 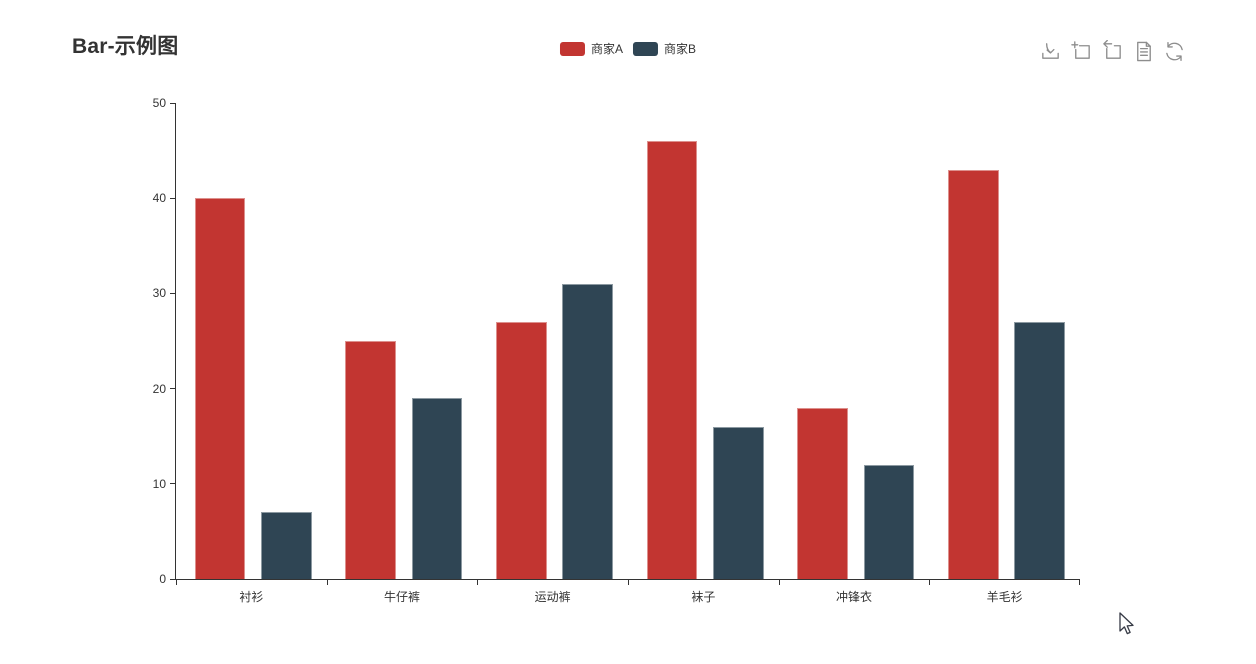 What do you see at coordinates (1143, 51) in the screenshot?
I see `data-view-icon` at bounding box center [1143, 51].